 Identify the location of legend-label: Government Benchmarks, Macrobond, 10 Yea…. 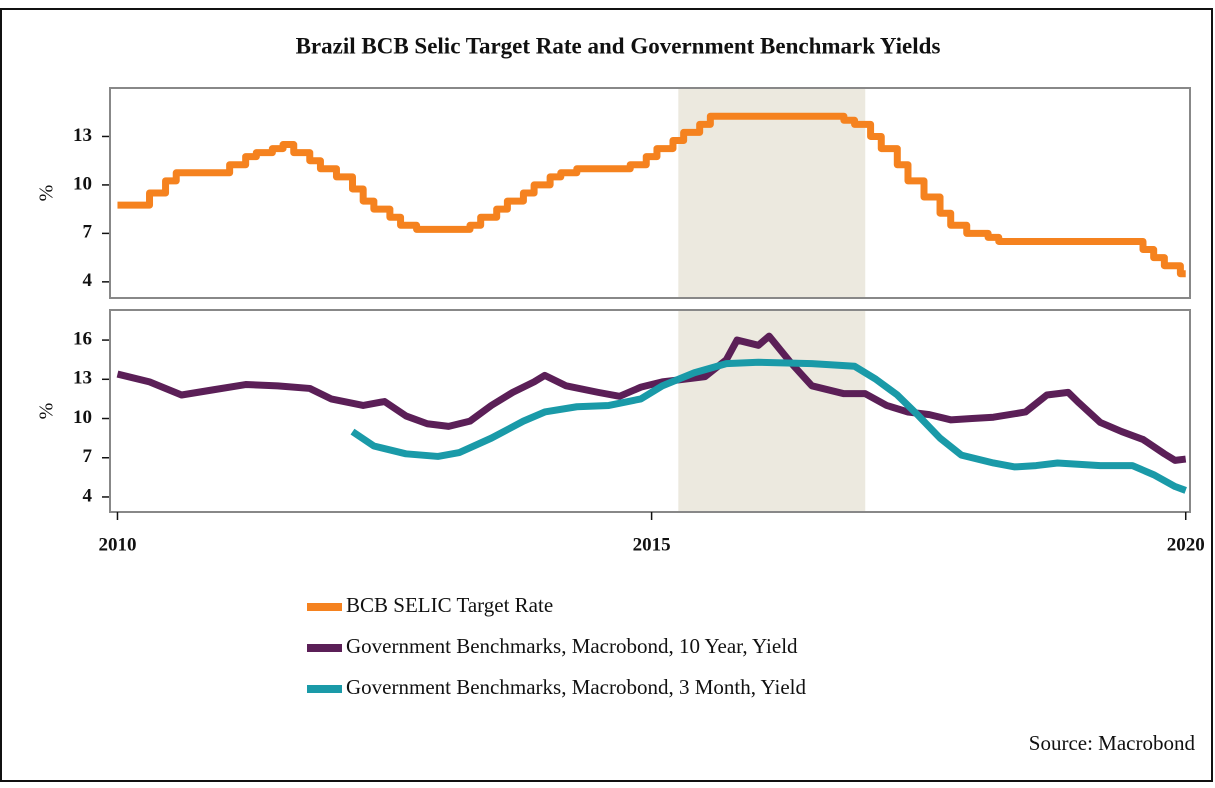
(572, 646).